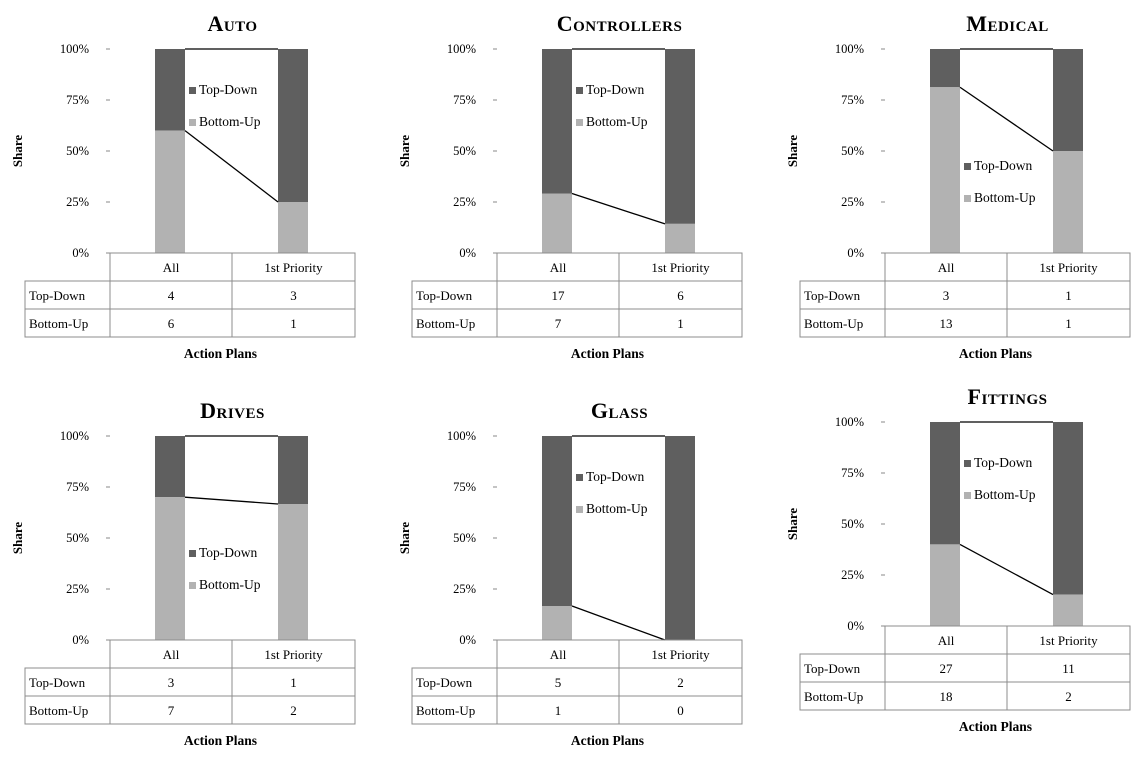  What do you see at coordinates (620, 23) in the screenshot?
I see `chart-title: Controllers` at bounding box center [620, 23].